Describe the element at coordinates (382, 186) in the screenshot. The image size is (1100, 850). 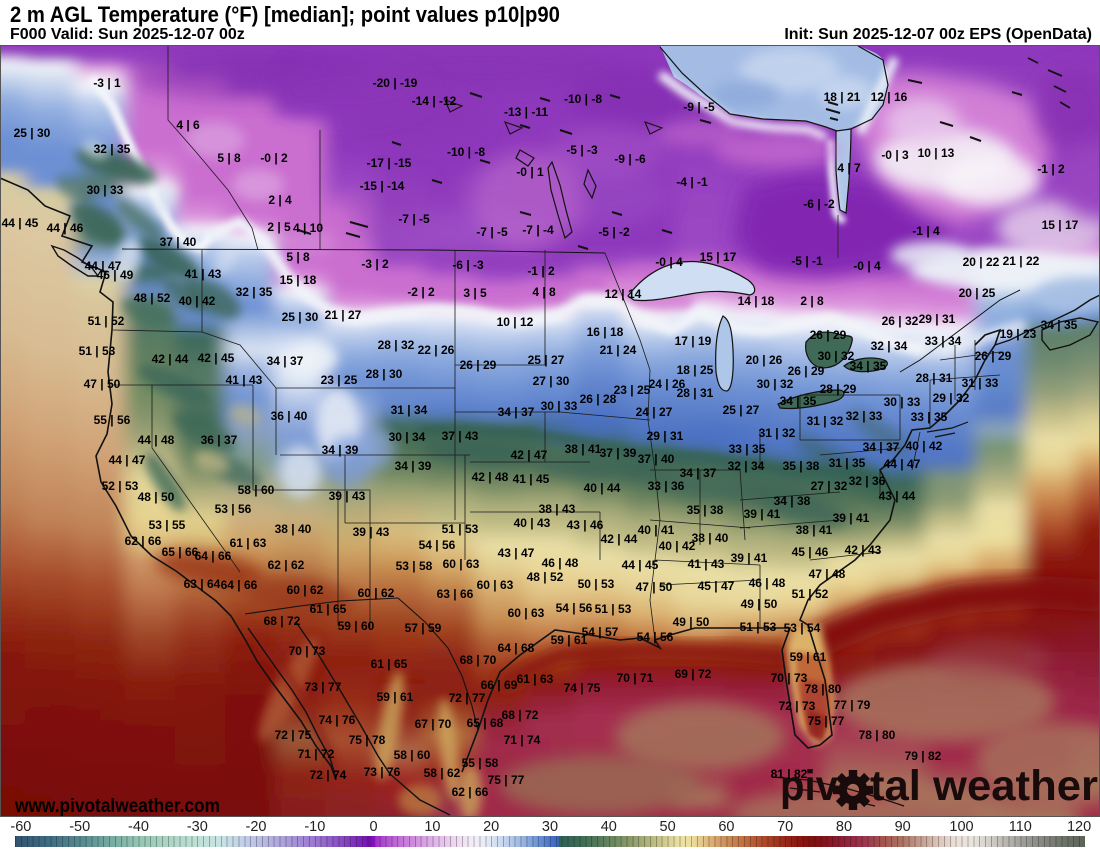
I see `svg-text: -15 | -14` at that location.